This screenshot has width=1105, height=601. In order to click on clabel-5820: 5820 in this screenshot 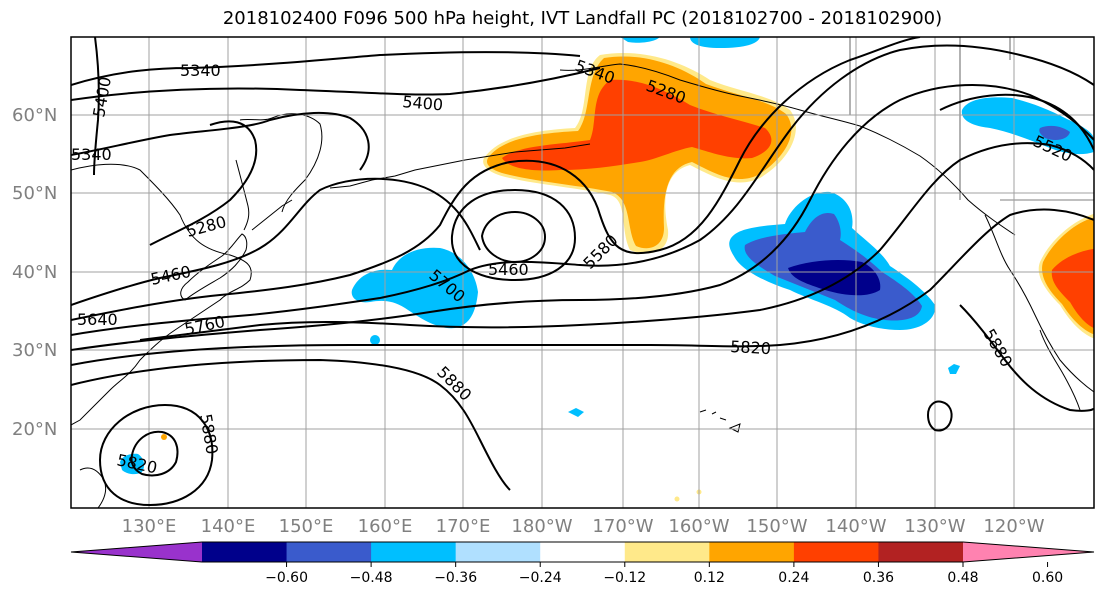, I will do `click(751, 347)`.